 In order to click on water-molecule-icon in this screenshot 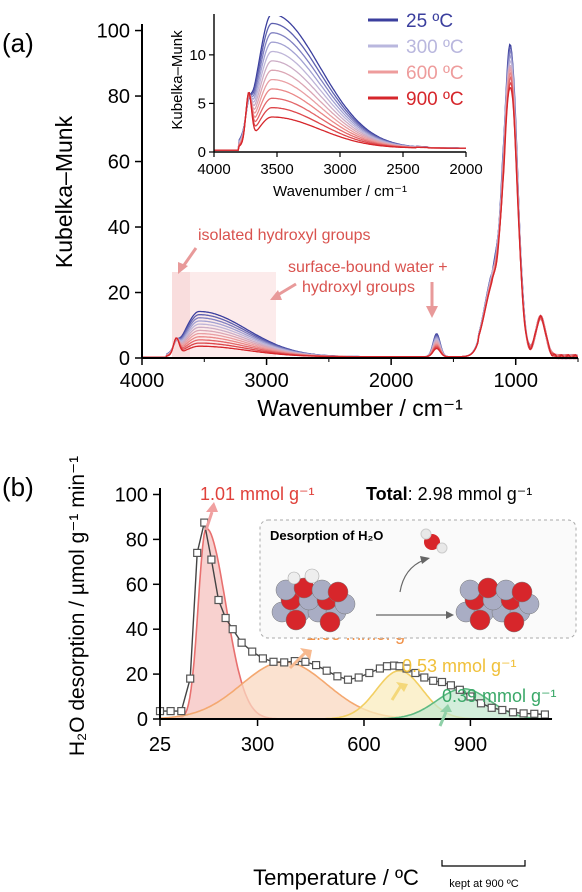, I will do `click(434, 541)`.